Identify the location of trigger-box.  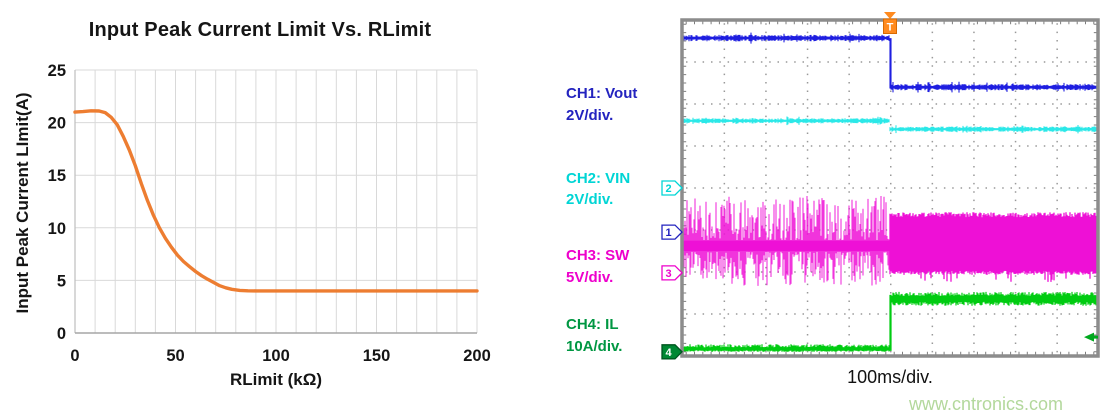
(890, 26).